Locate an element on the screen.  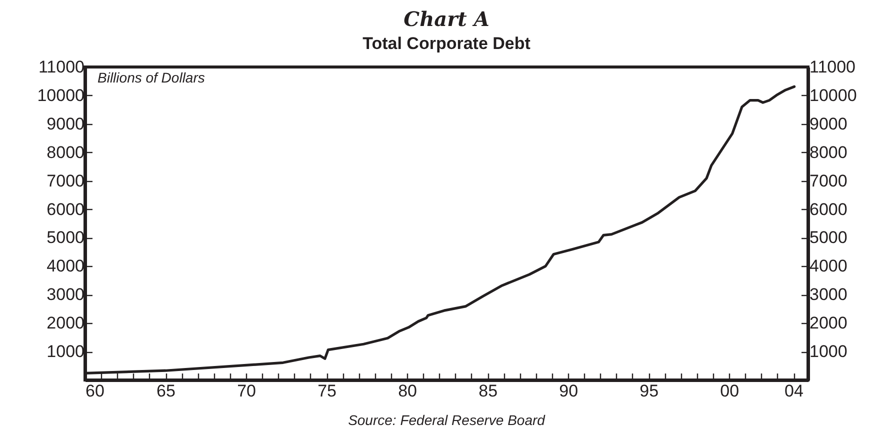
x-tick-label: 65 is located at coordinates (166, 391).